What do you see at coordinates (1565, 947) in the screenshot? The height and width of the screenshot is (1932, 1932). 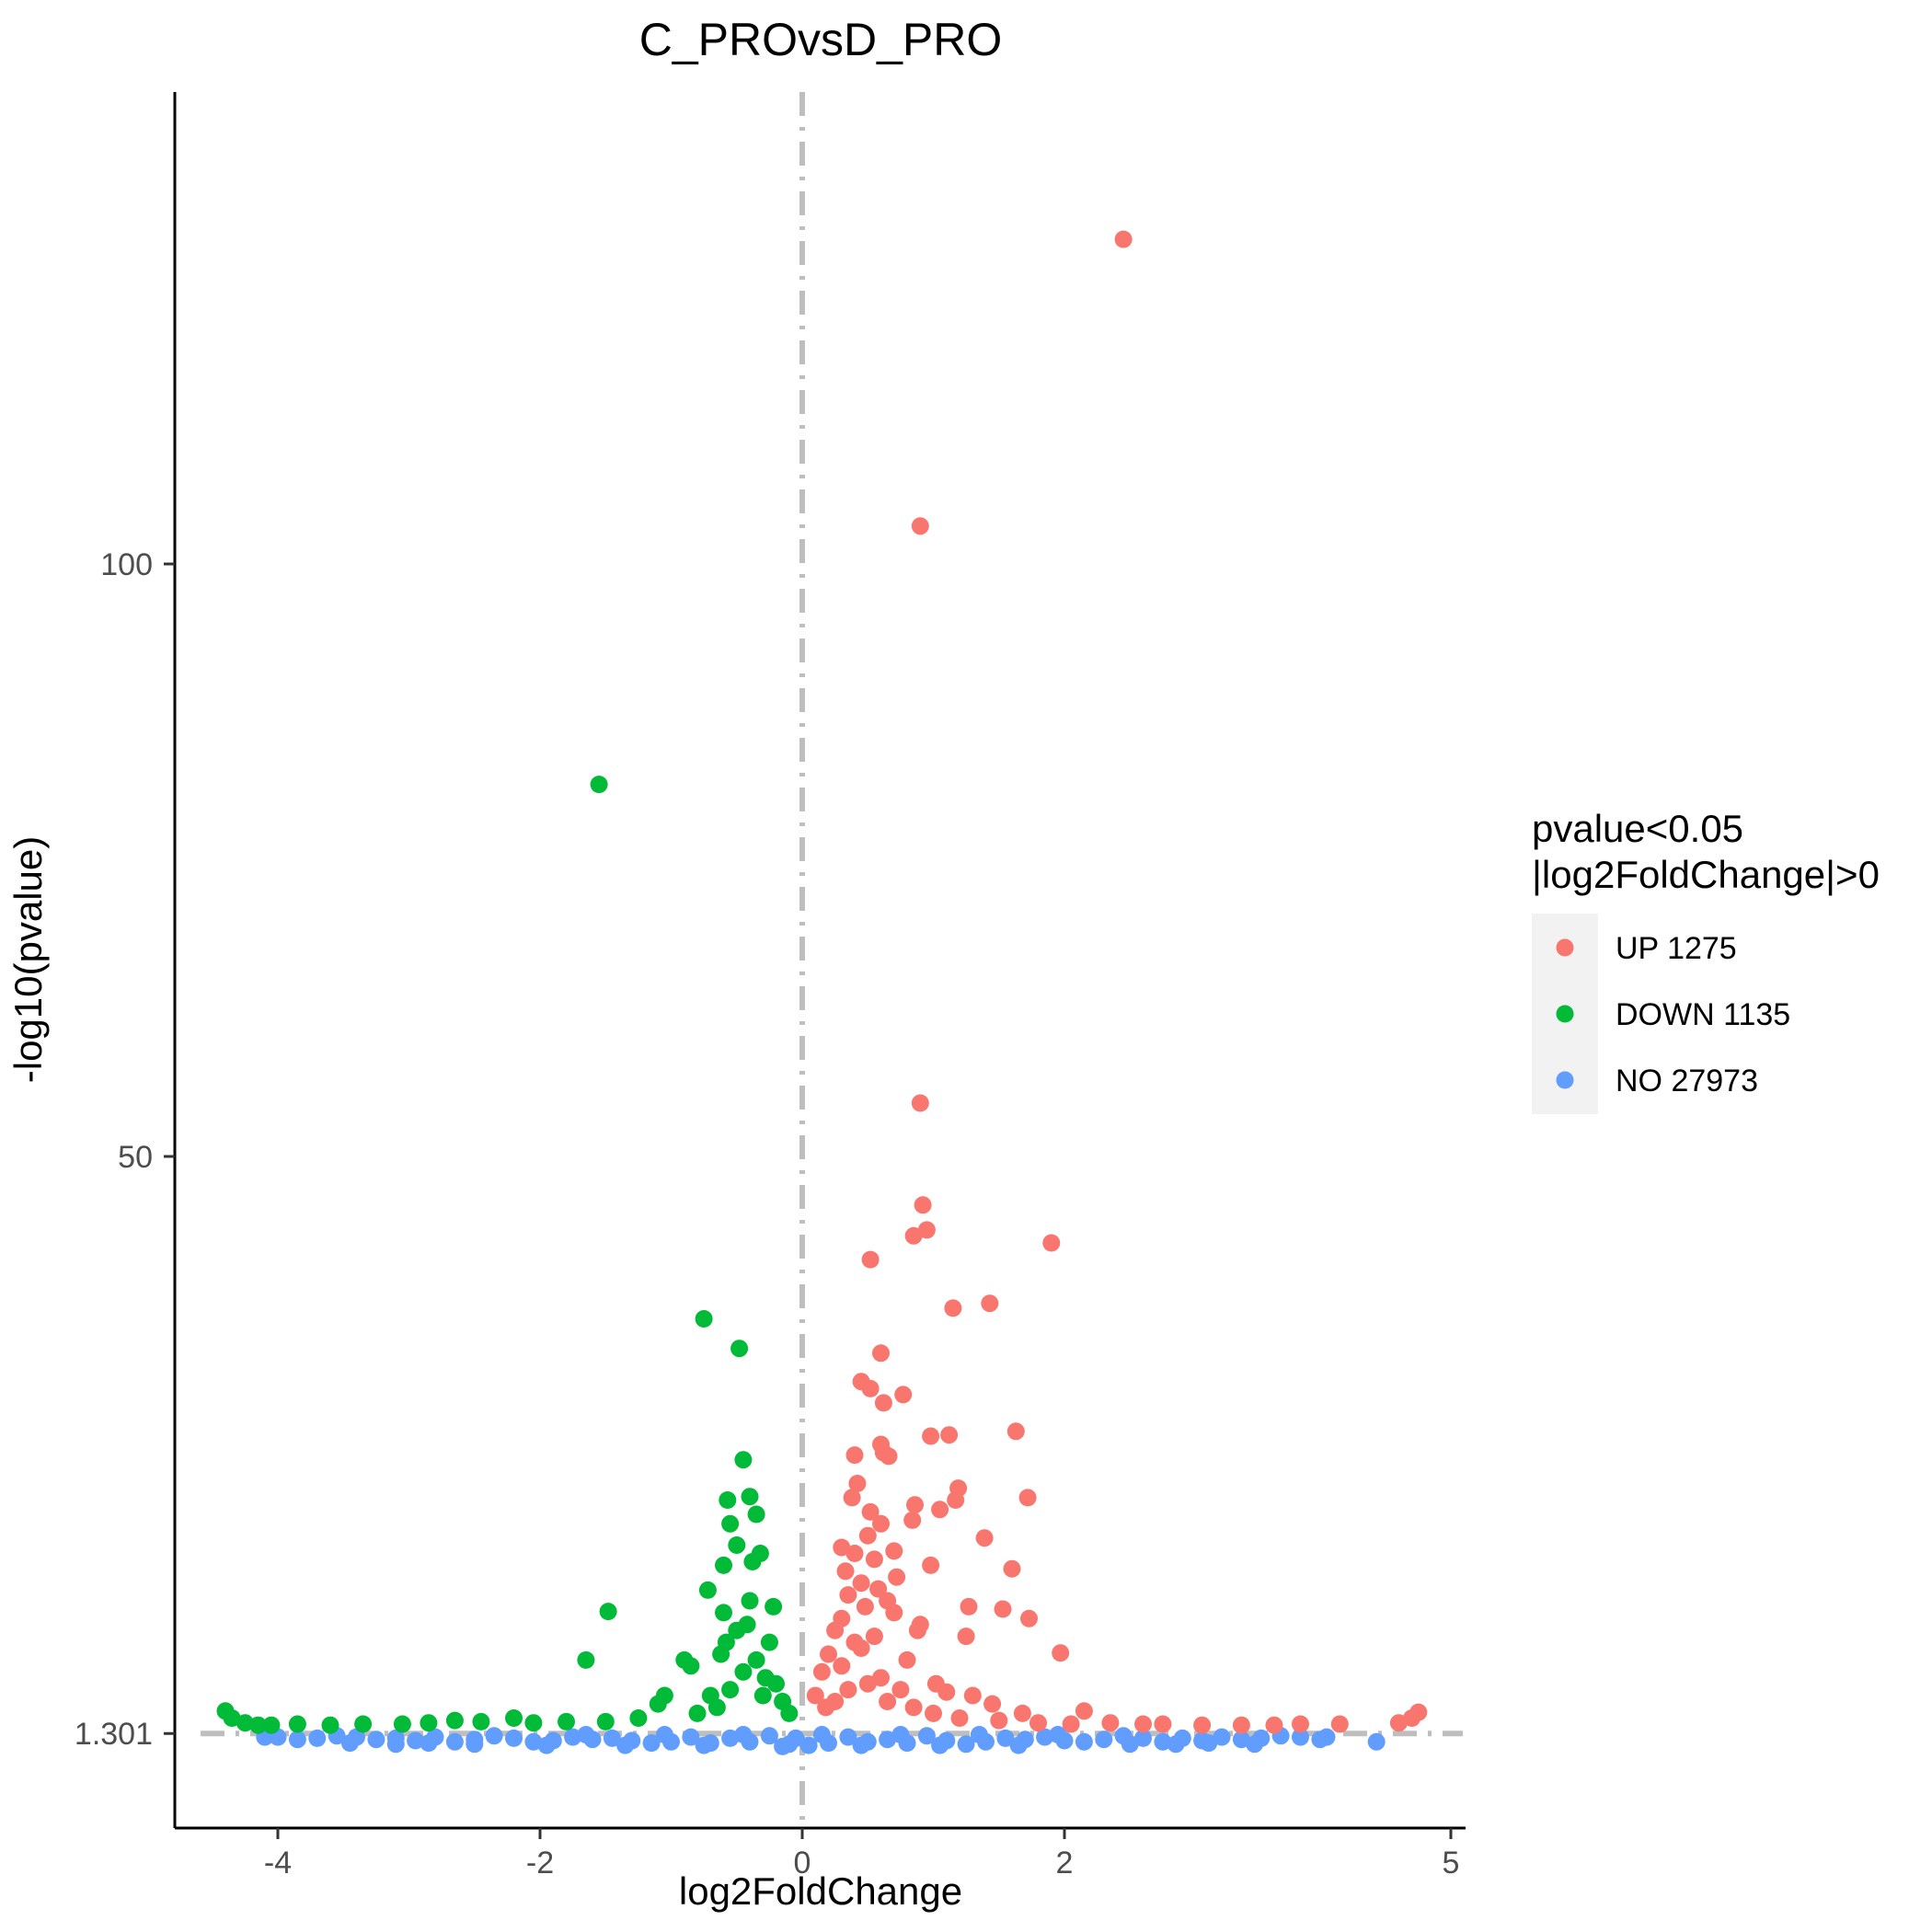 I see `legend-key-up` at bounding box center [1565, 947].